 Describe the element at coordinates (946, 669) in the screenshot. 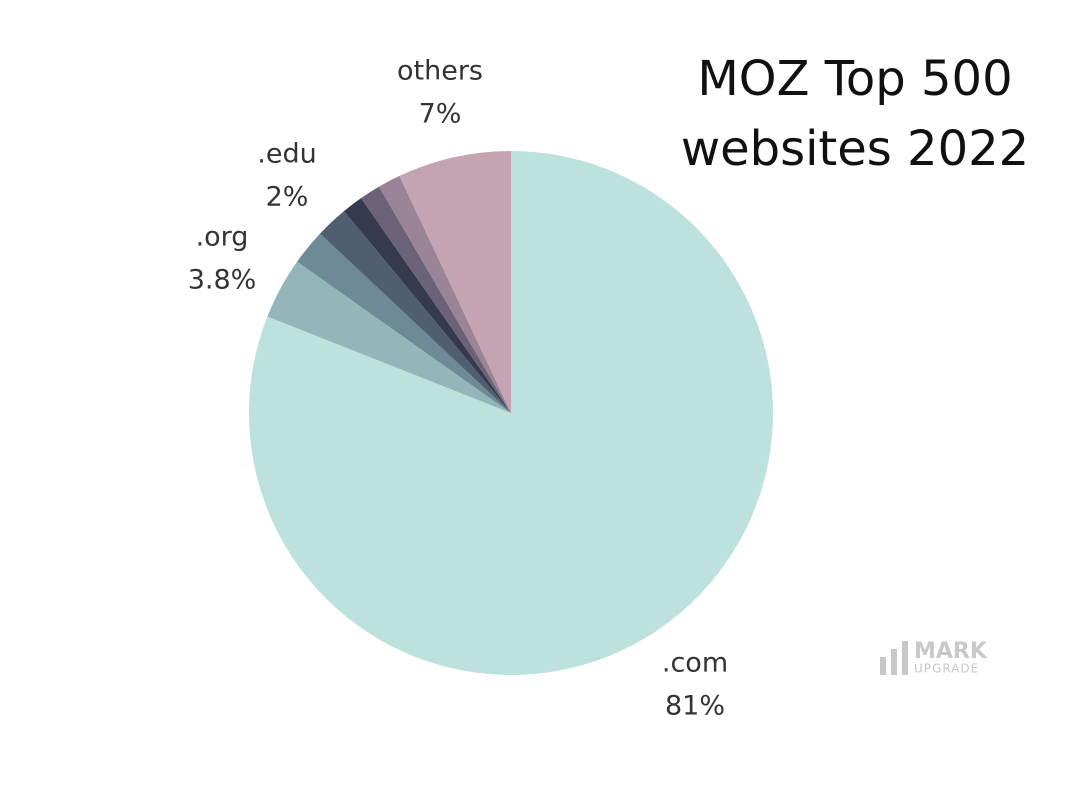

I see `watermark-text: UPGRADE` at that location.